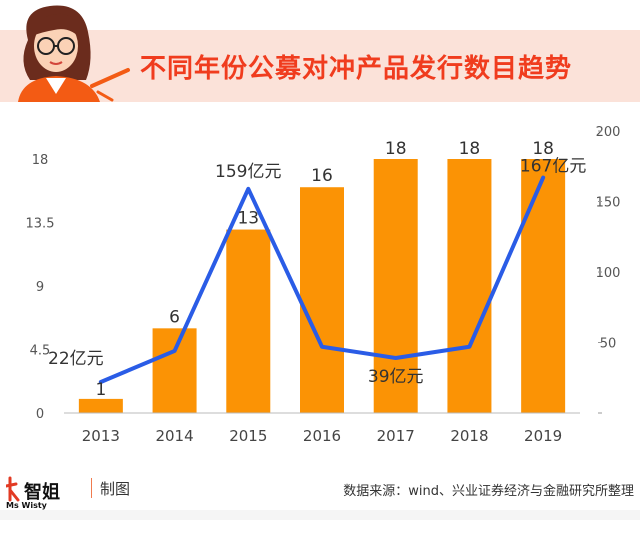 This screenshot has width=640, height=534. I want to click on title-banner, so click(320, 66).